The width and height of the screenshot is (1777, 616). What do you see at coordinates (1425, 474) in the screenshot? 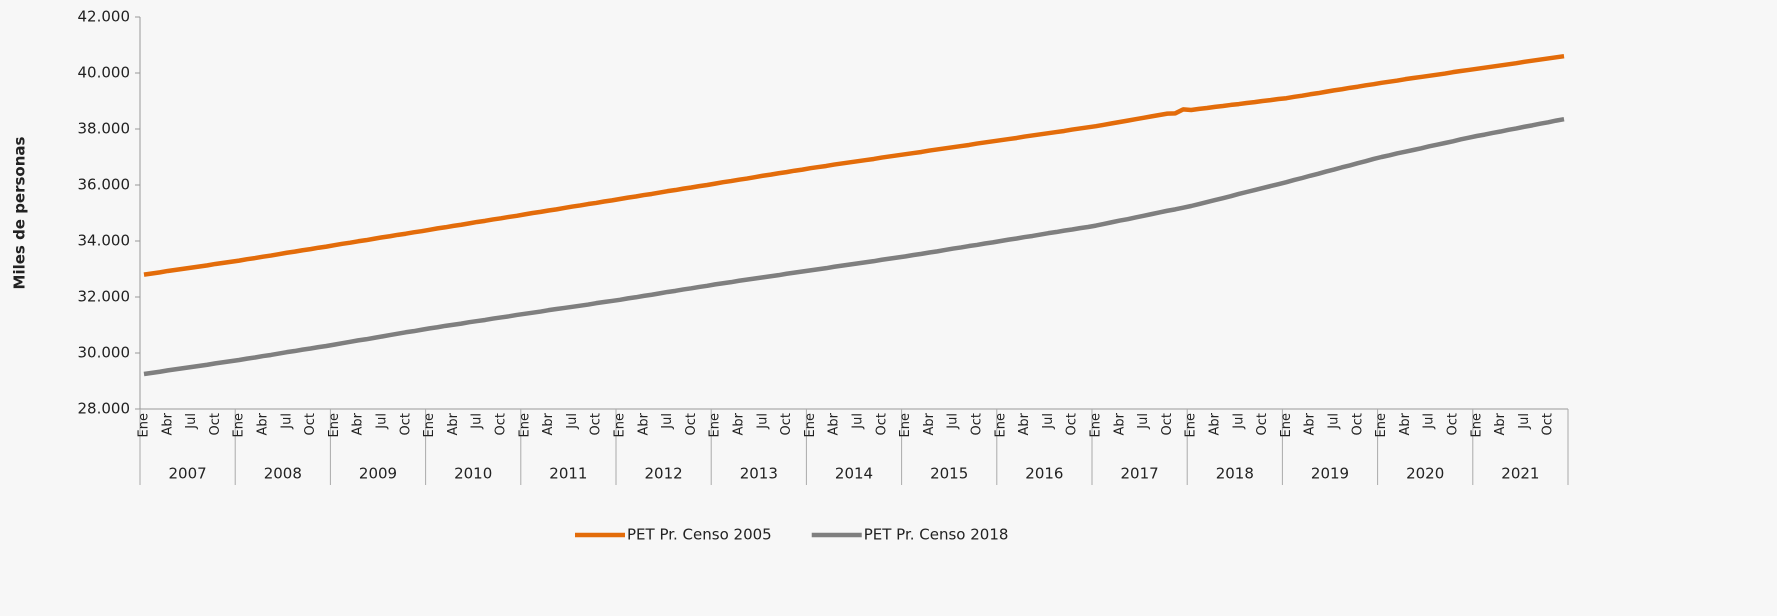
I see `year-label: 2020` at bounding box center [1425, 474].